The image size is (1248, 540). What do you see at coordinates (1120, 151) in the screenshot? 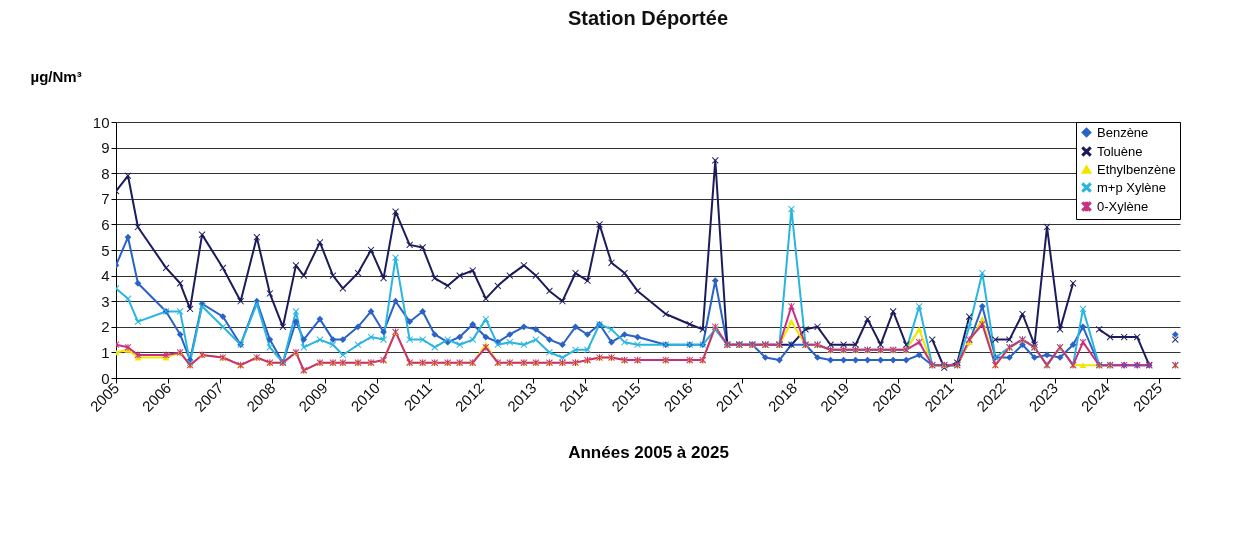
I see `legend-label: Toluène` at bounding box center [1120, 151].